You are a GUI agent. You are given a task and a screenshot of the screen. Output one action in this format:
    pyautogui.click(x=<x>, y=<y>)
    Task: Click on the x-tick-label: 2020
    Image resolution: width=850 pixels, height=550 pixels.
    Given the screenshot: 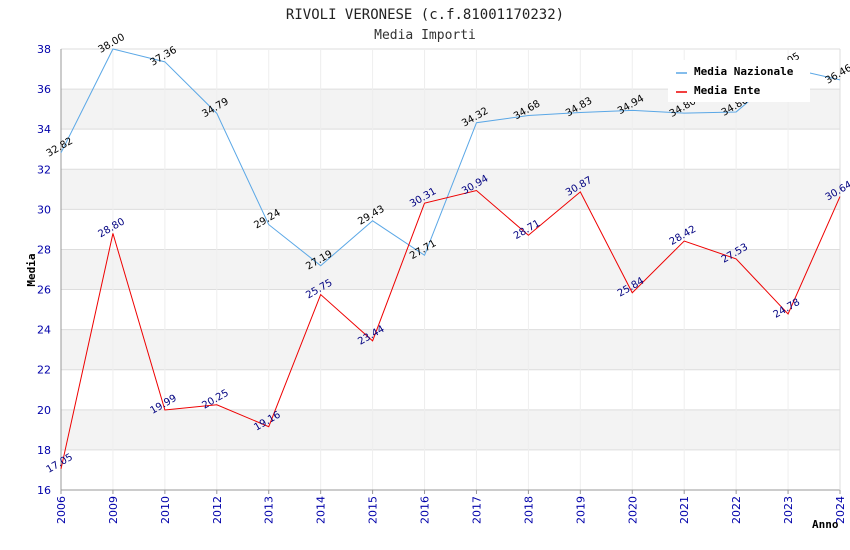 What is the action you would take?
    pyautogui.click(x=632, y=510)
    